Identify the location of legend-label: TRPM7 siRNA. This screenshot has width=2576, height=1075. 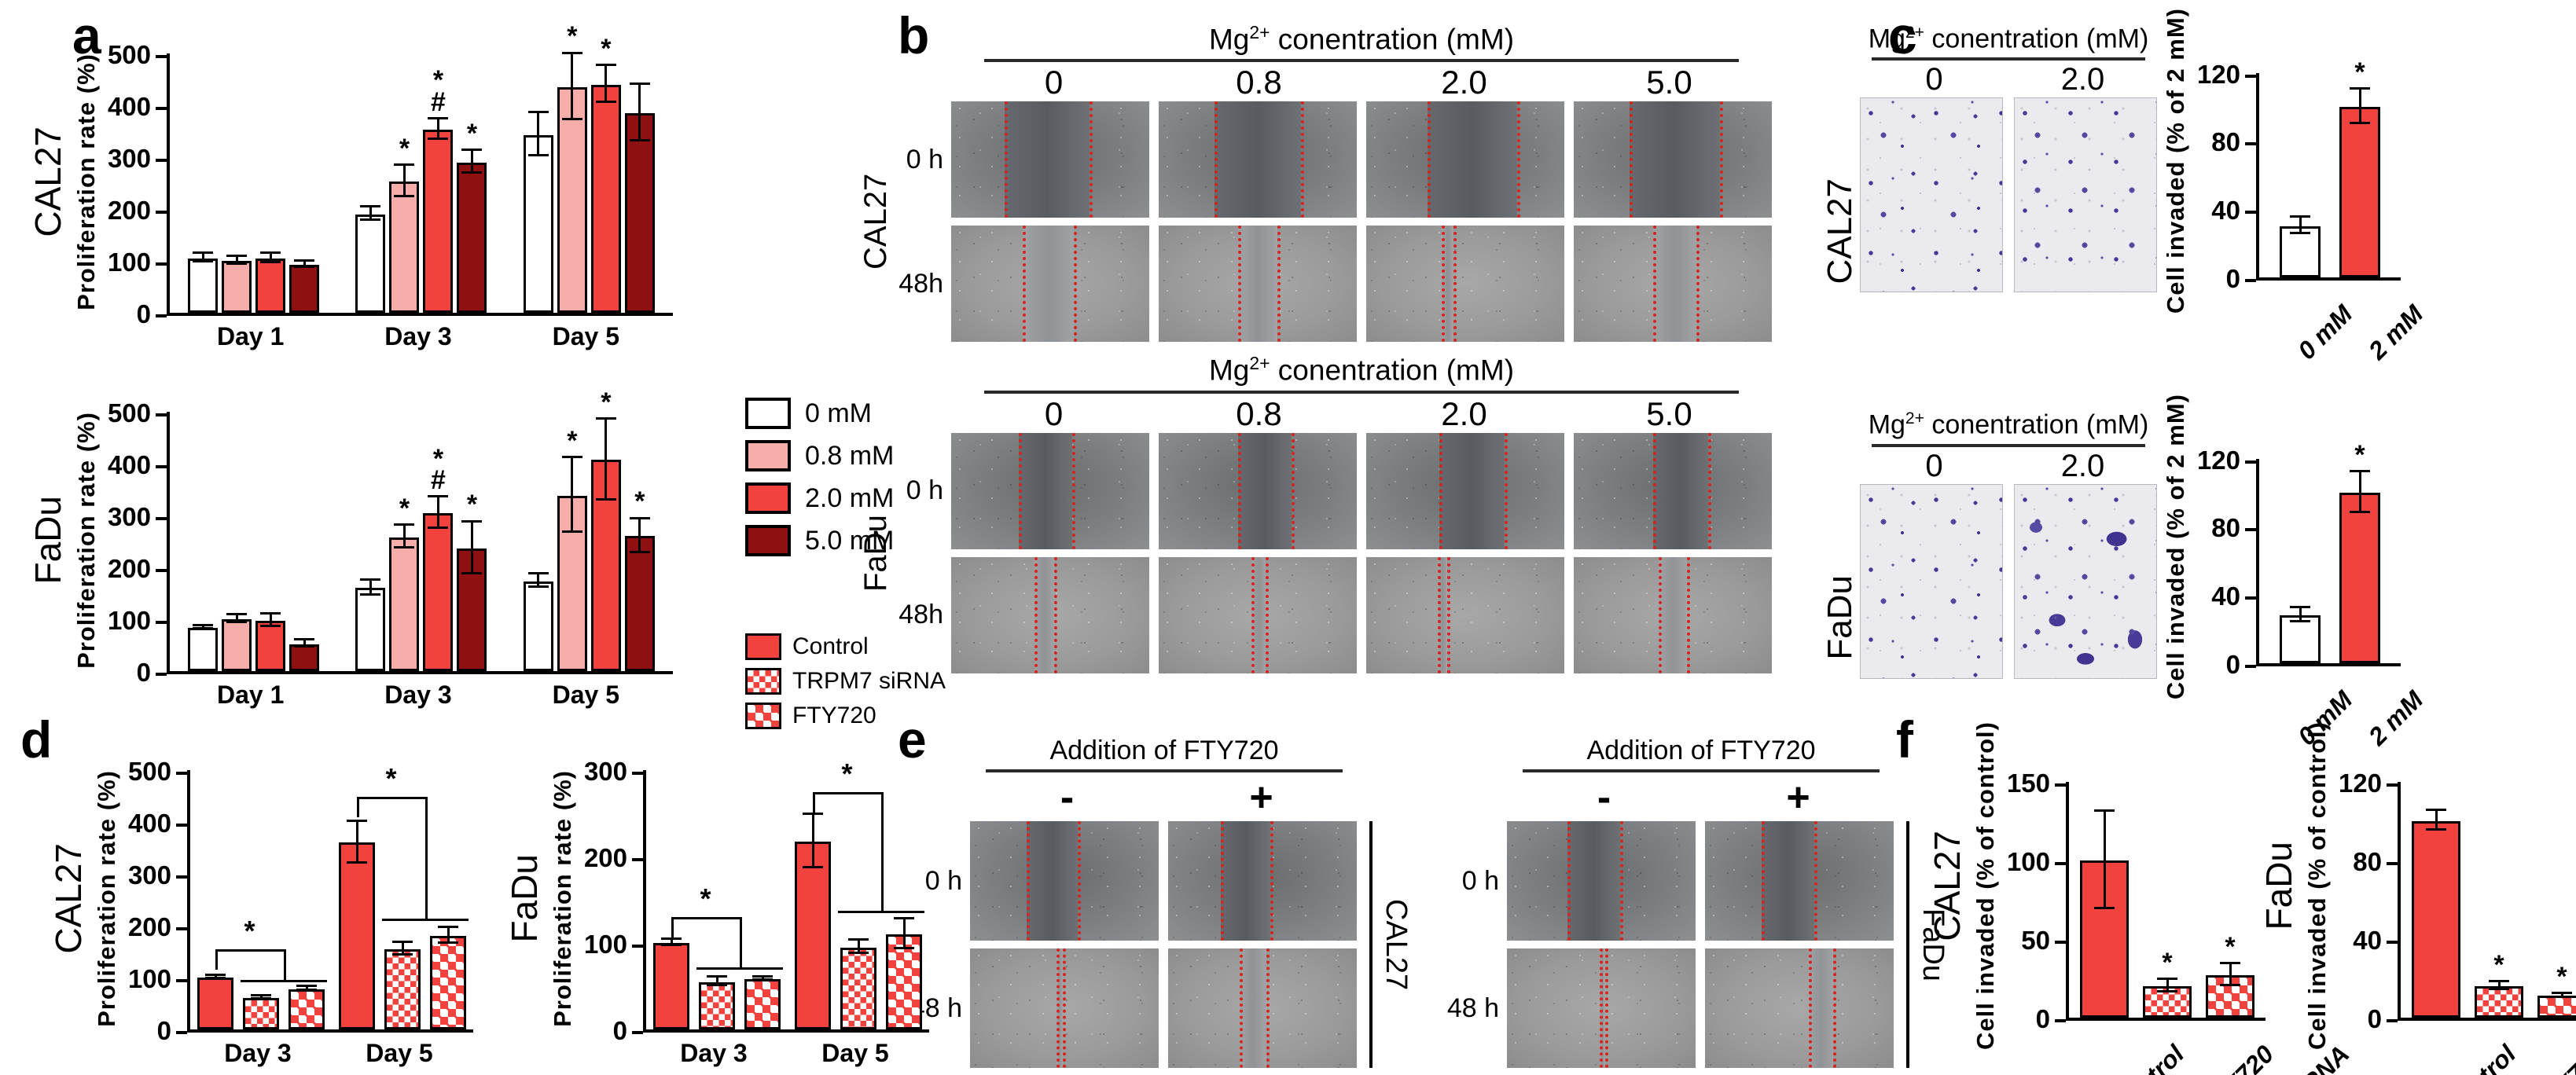
(869, 681).